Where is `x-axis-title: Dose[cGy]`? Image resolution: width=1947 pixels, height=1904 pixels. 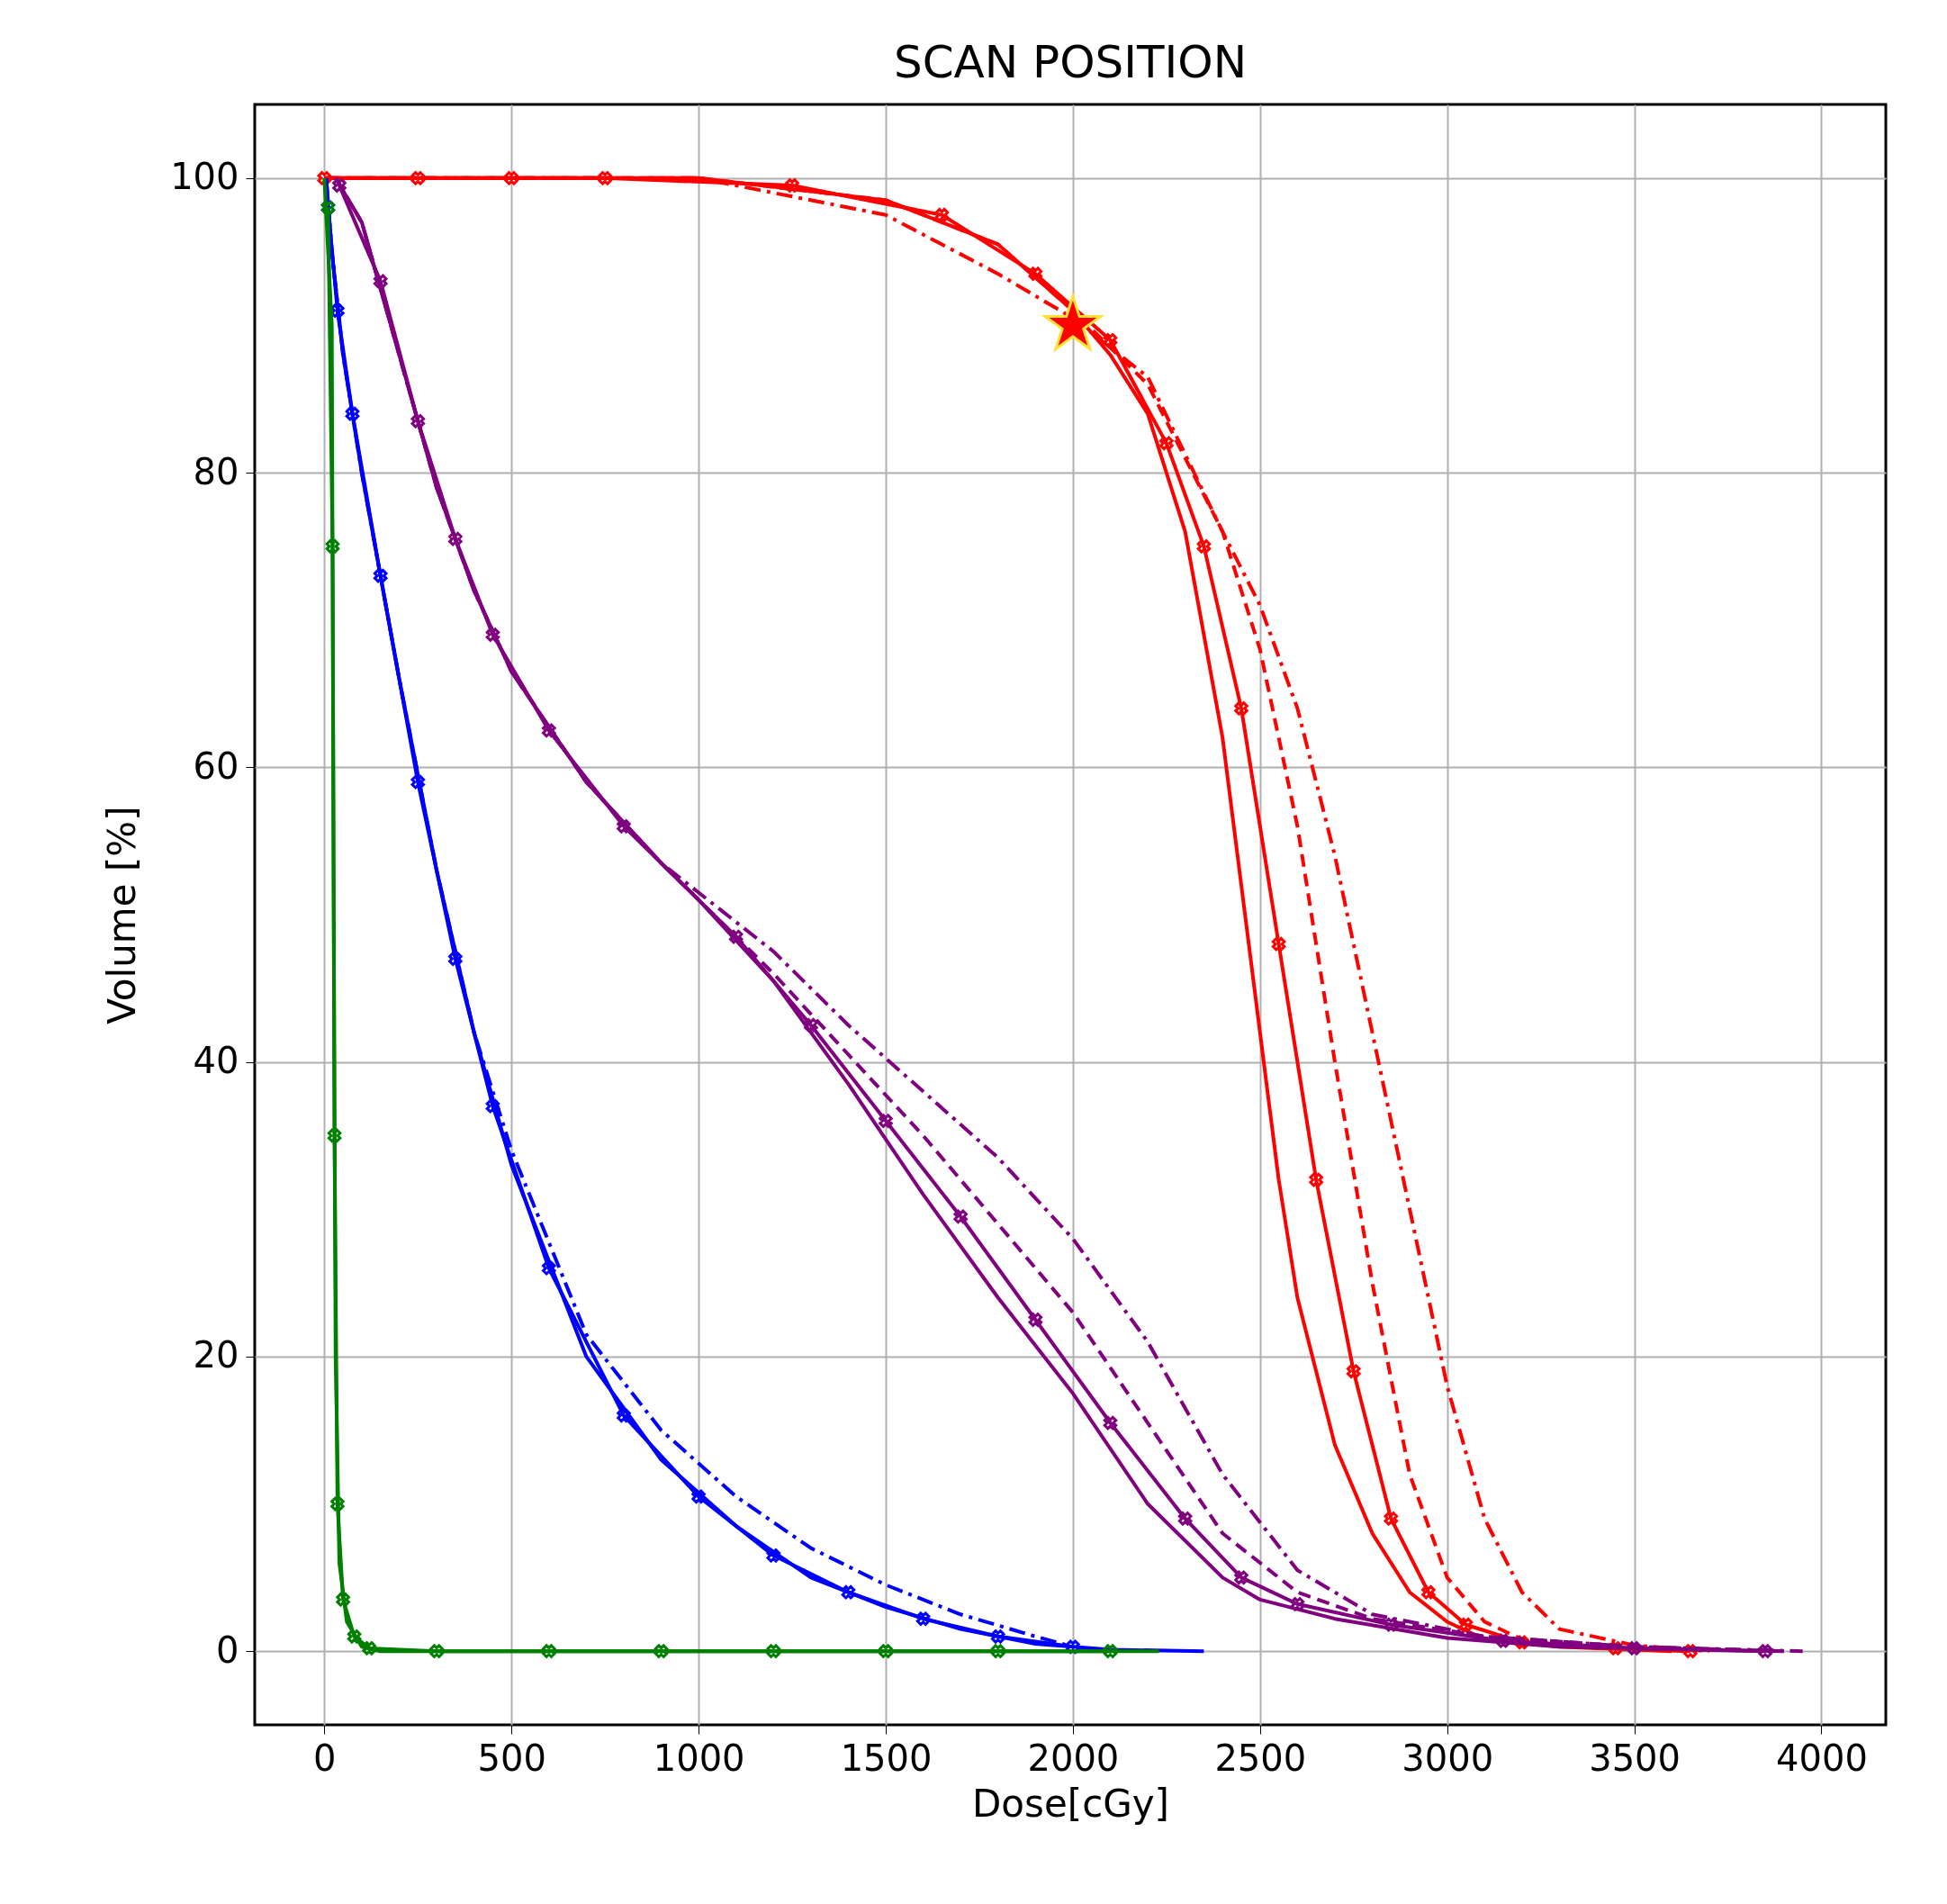 x-axis-title: Dose[cGy] is located at coordinates (1070, 1803).